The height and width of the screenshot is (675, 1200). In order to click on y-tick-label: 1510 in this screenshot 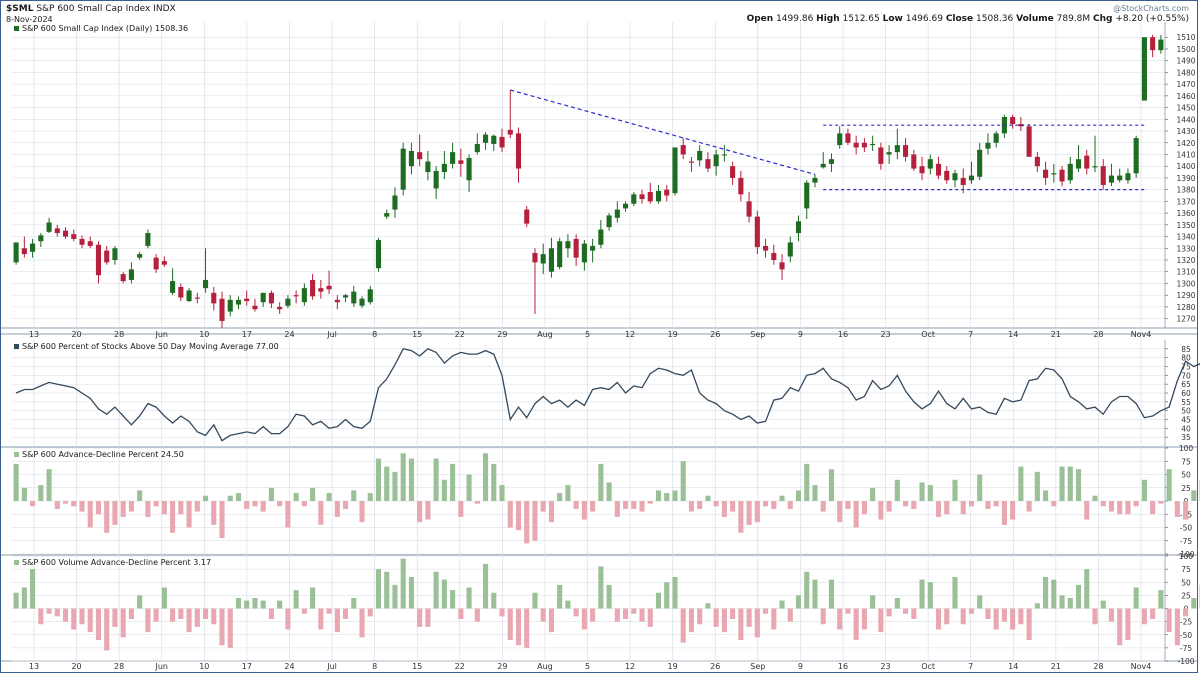, I will do `click(1185, 37)`.